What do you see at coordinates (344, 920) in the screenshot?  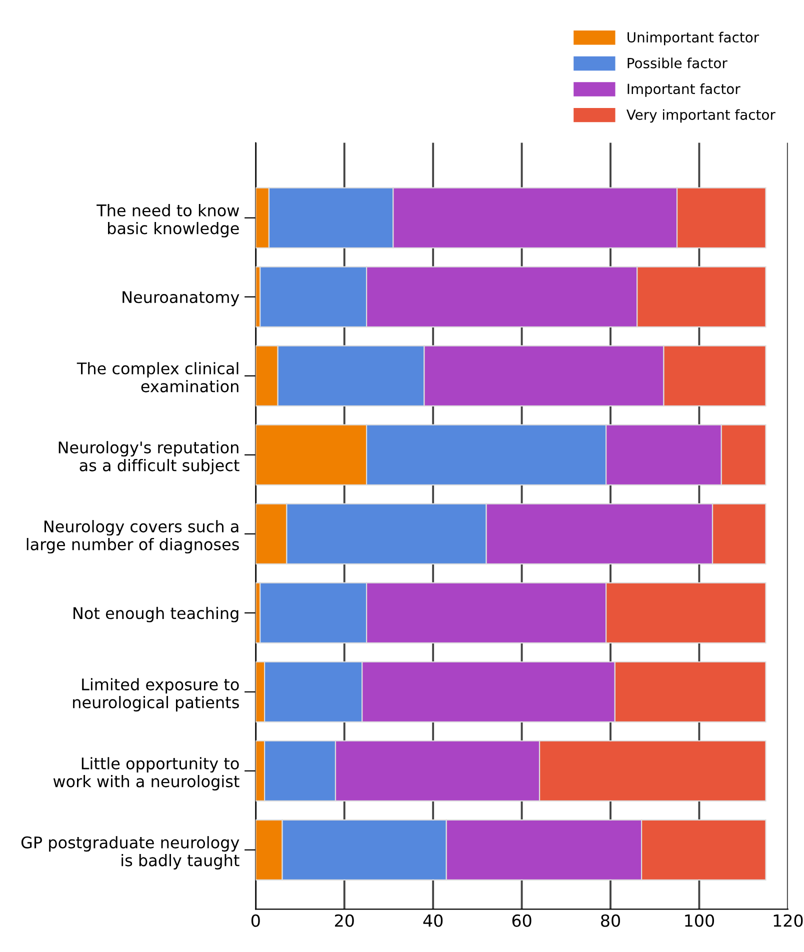 I see `x-tick-label: 20` at bounding box center [344, 920].